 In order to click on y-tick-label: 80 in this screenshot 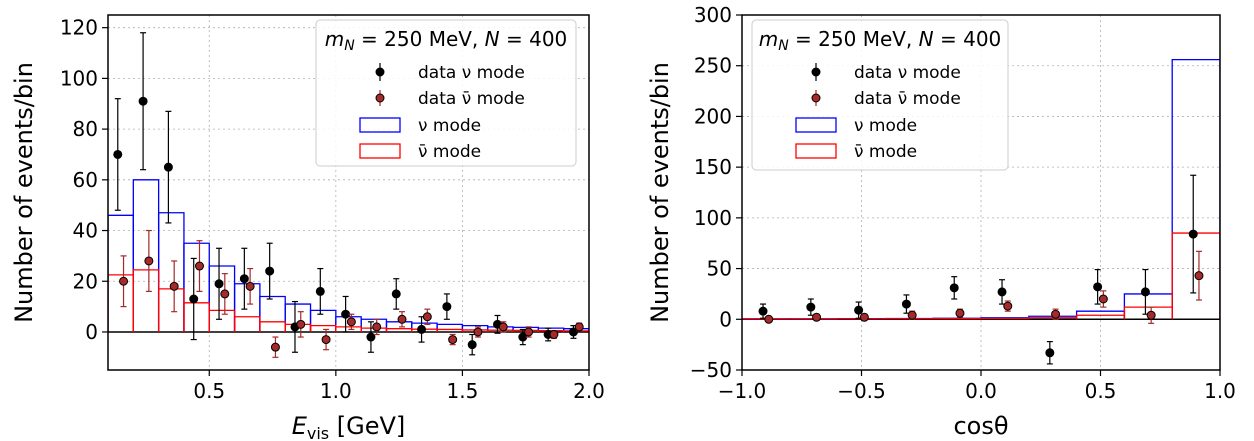, I will do `click(85, 129)`.